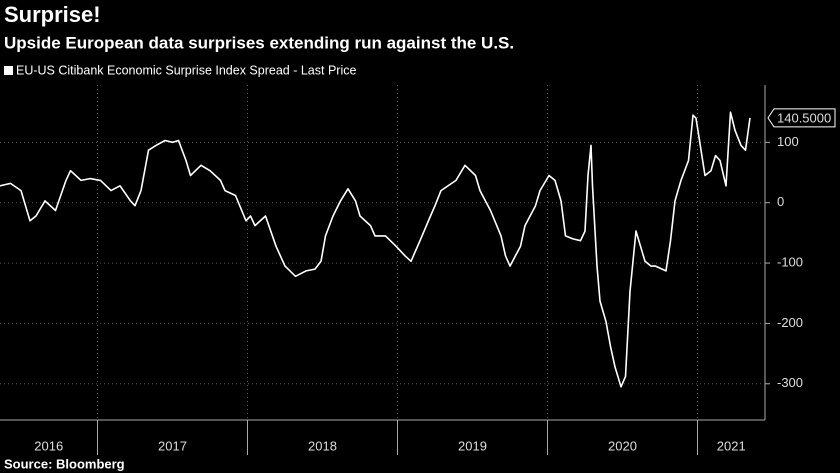 This screenshot has height=473, width=840. What do you see at coordinates (64, 463) in the screenshot?
I see `source: Source: Bloomberg` at bounding box center [64, 463].